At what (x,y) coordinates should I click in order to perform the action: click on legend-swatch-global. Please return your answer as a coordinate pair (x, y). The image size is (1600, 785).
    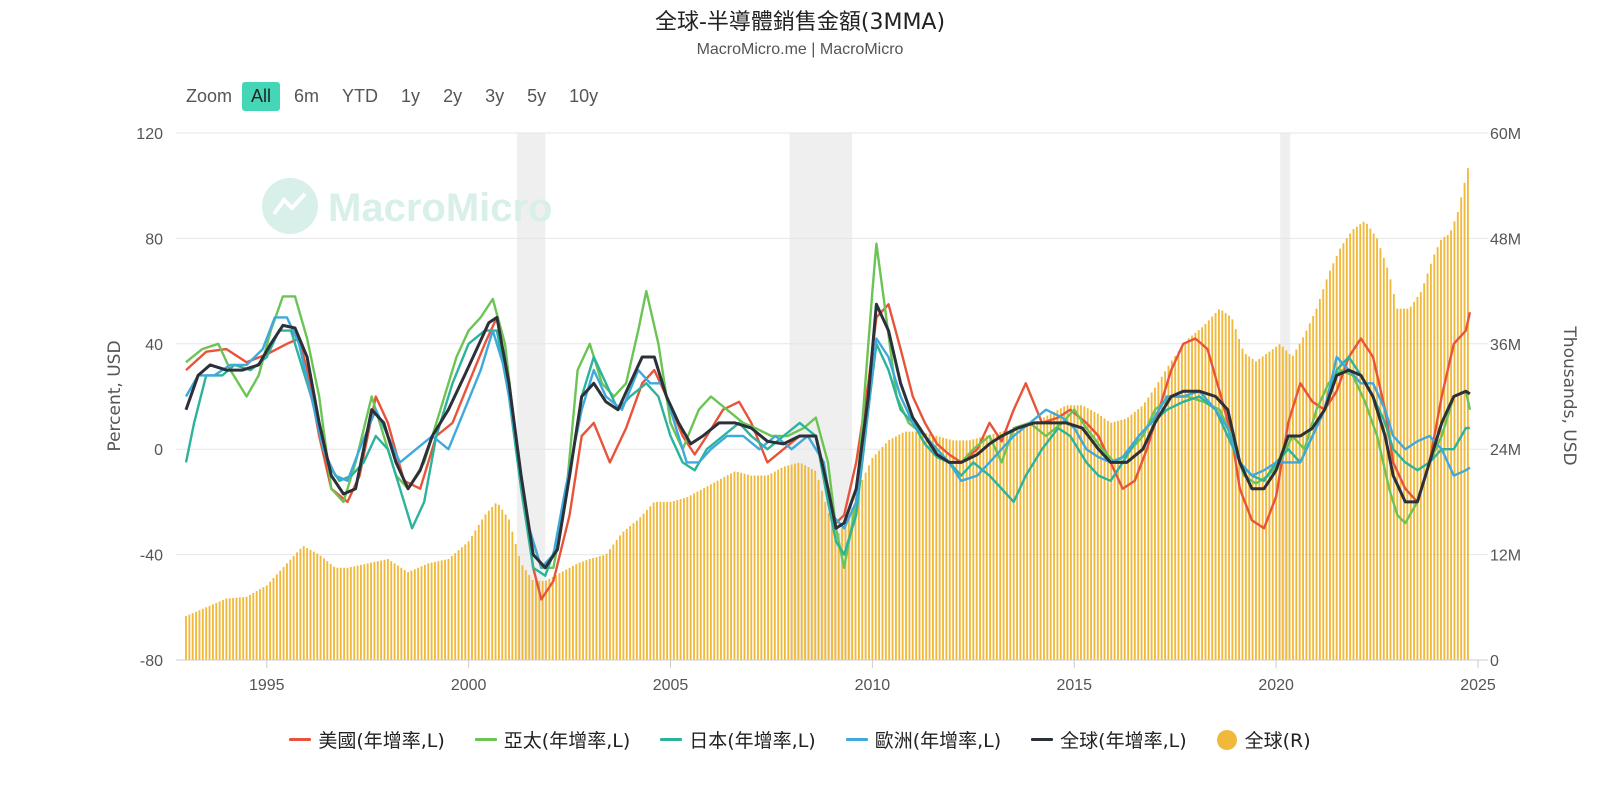
    Looking at the image, I should click on (1042, 739).